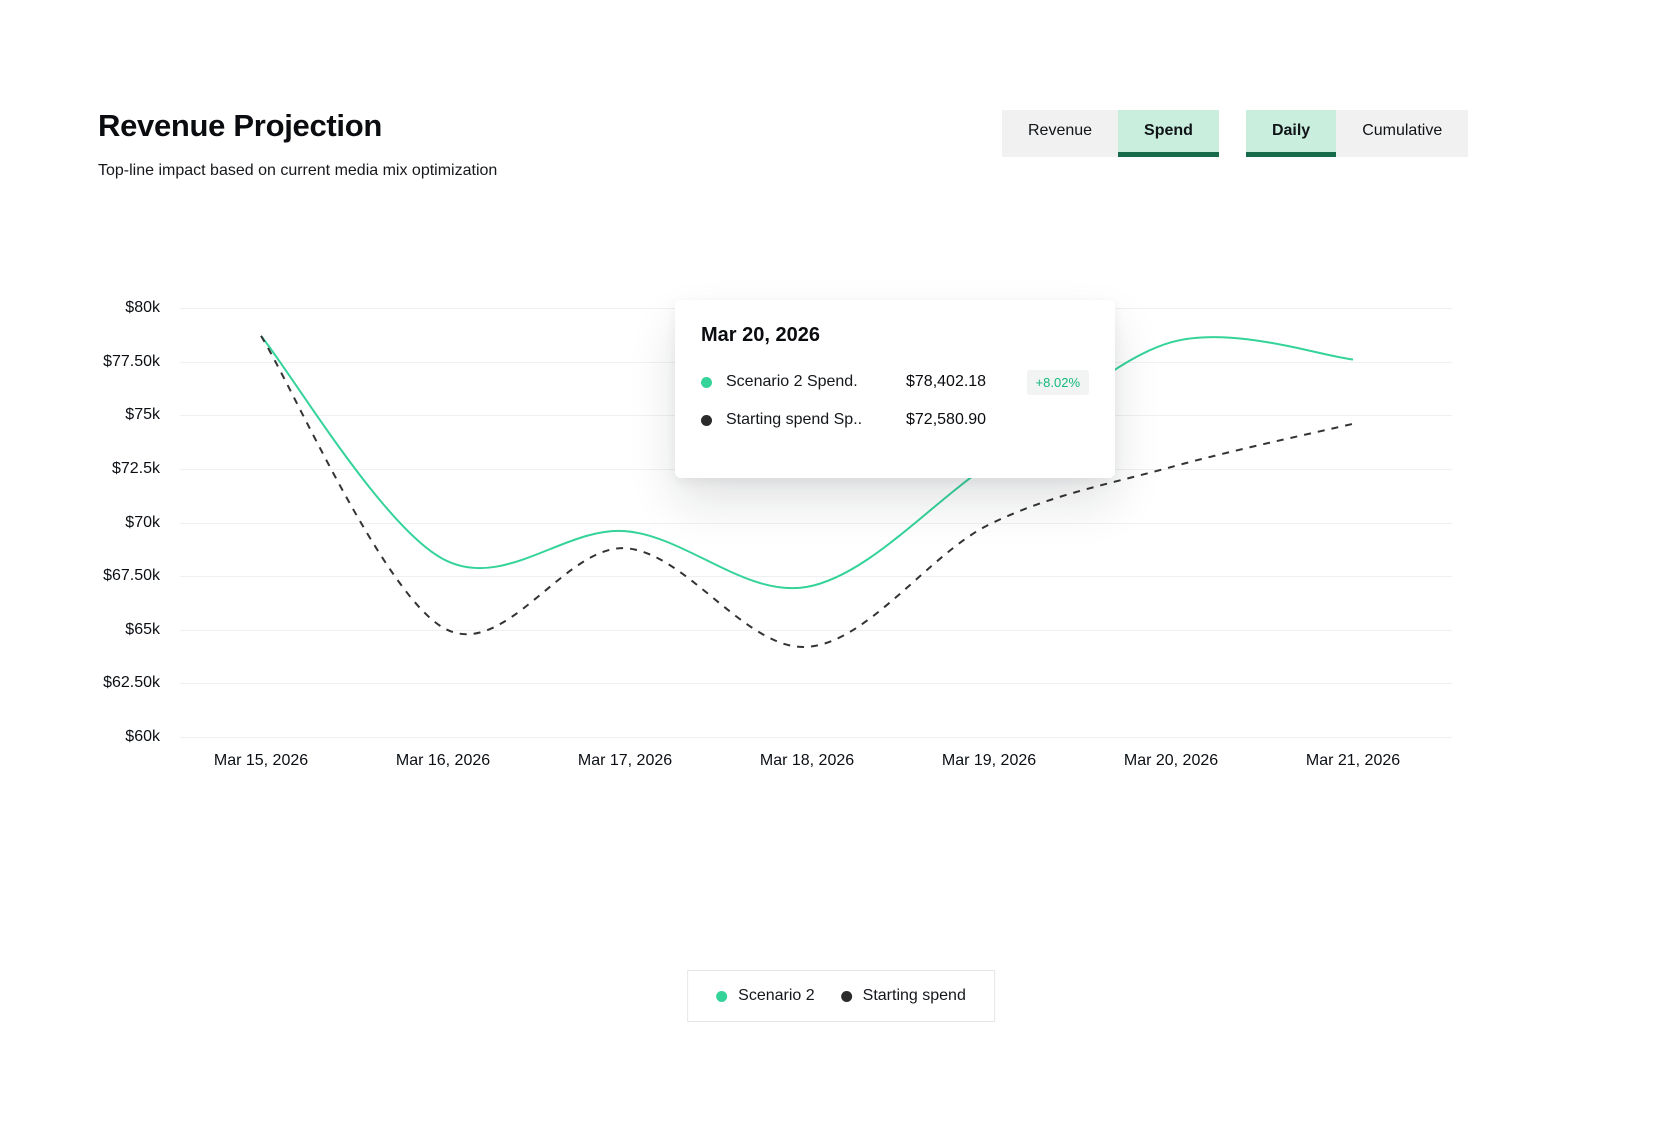 The image size is (1680, 1140). What do you see at coordinates (142, 522) in the screenshot?
I see `y-axis-tick: $70k` at bounding box center [142, 522].